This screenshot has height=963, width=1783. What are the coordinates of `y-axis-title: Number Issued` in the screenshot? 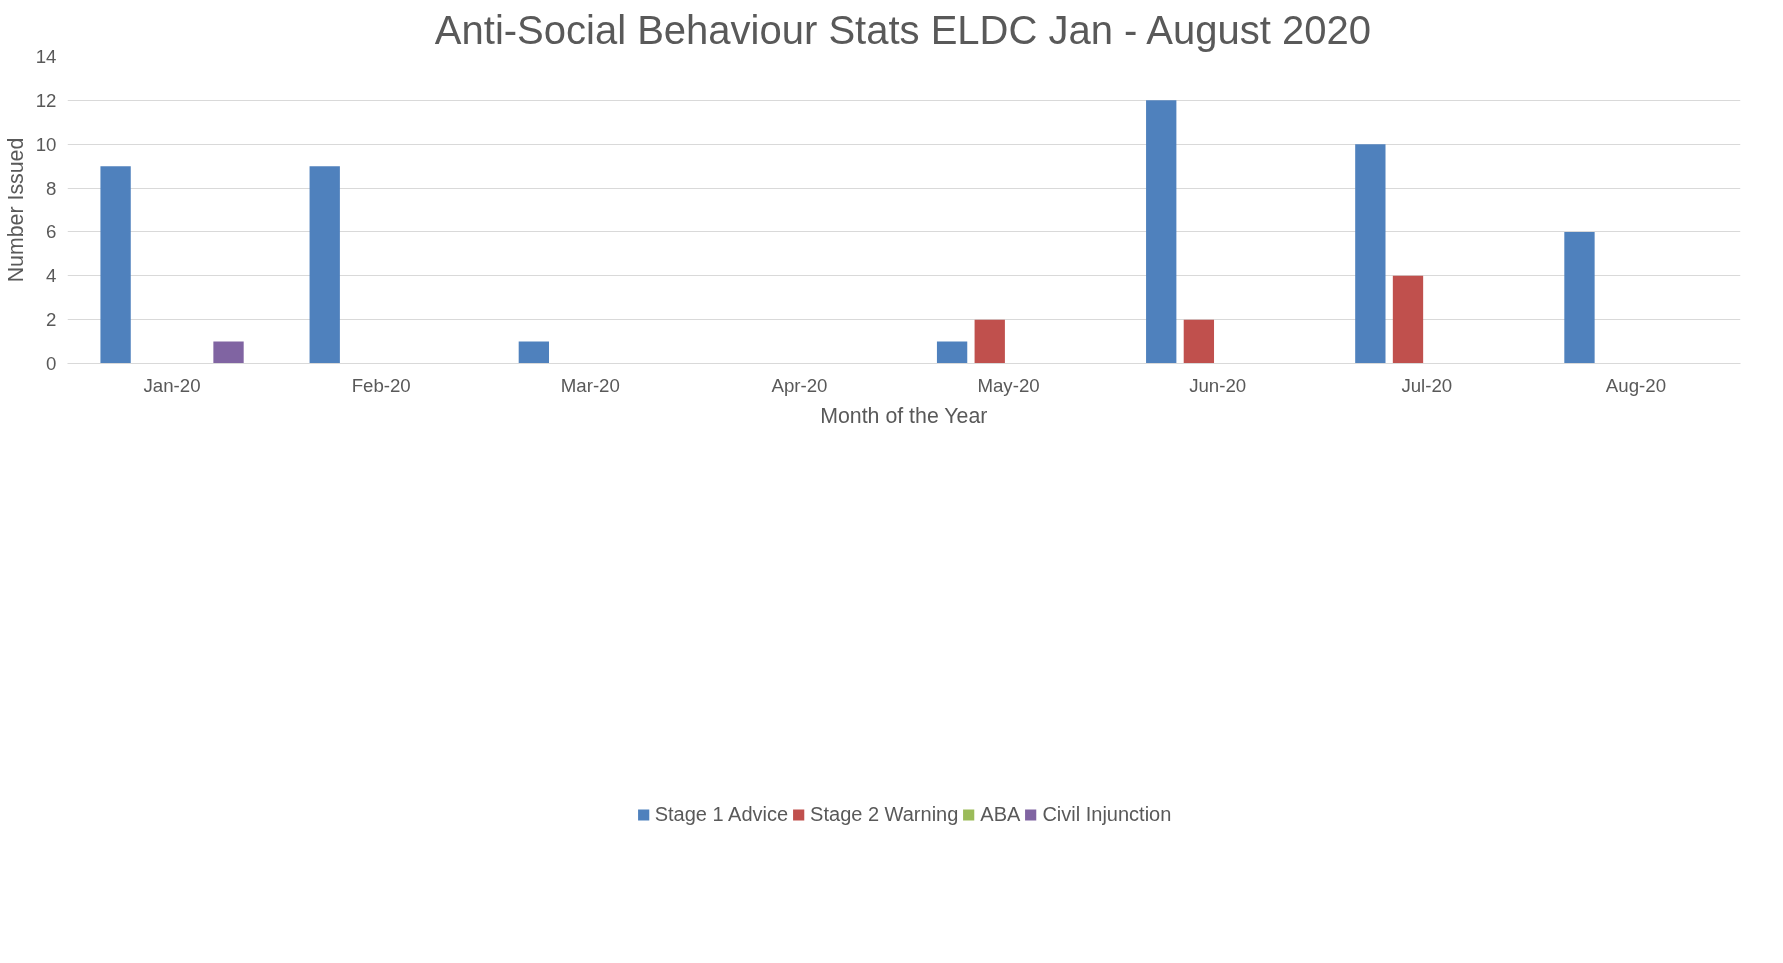 It's located at (15, 210).